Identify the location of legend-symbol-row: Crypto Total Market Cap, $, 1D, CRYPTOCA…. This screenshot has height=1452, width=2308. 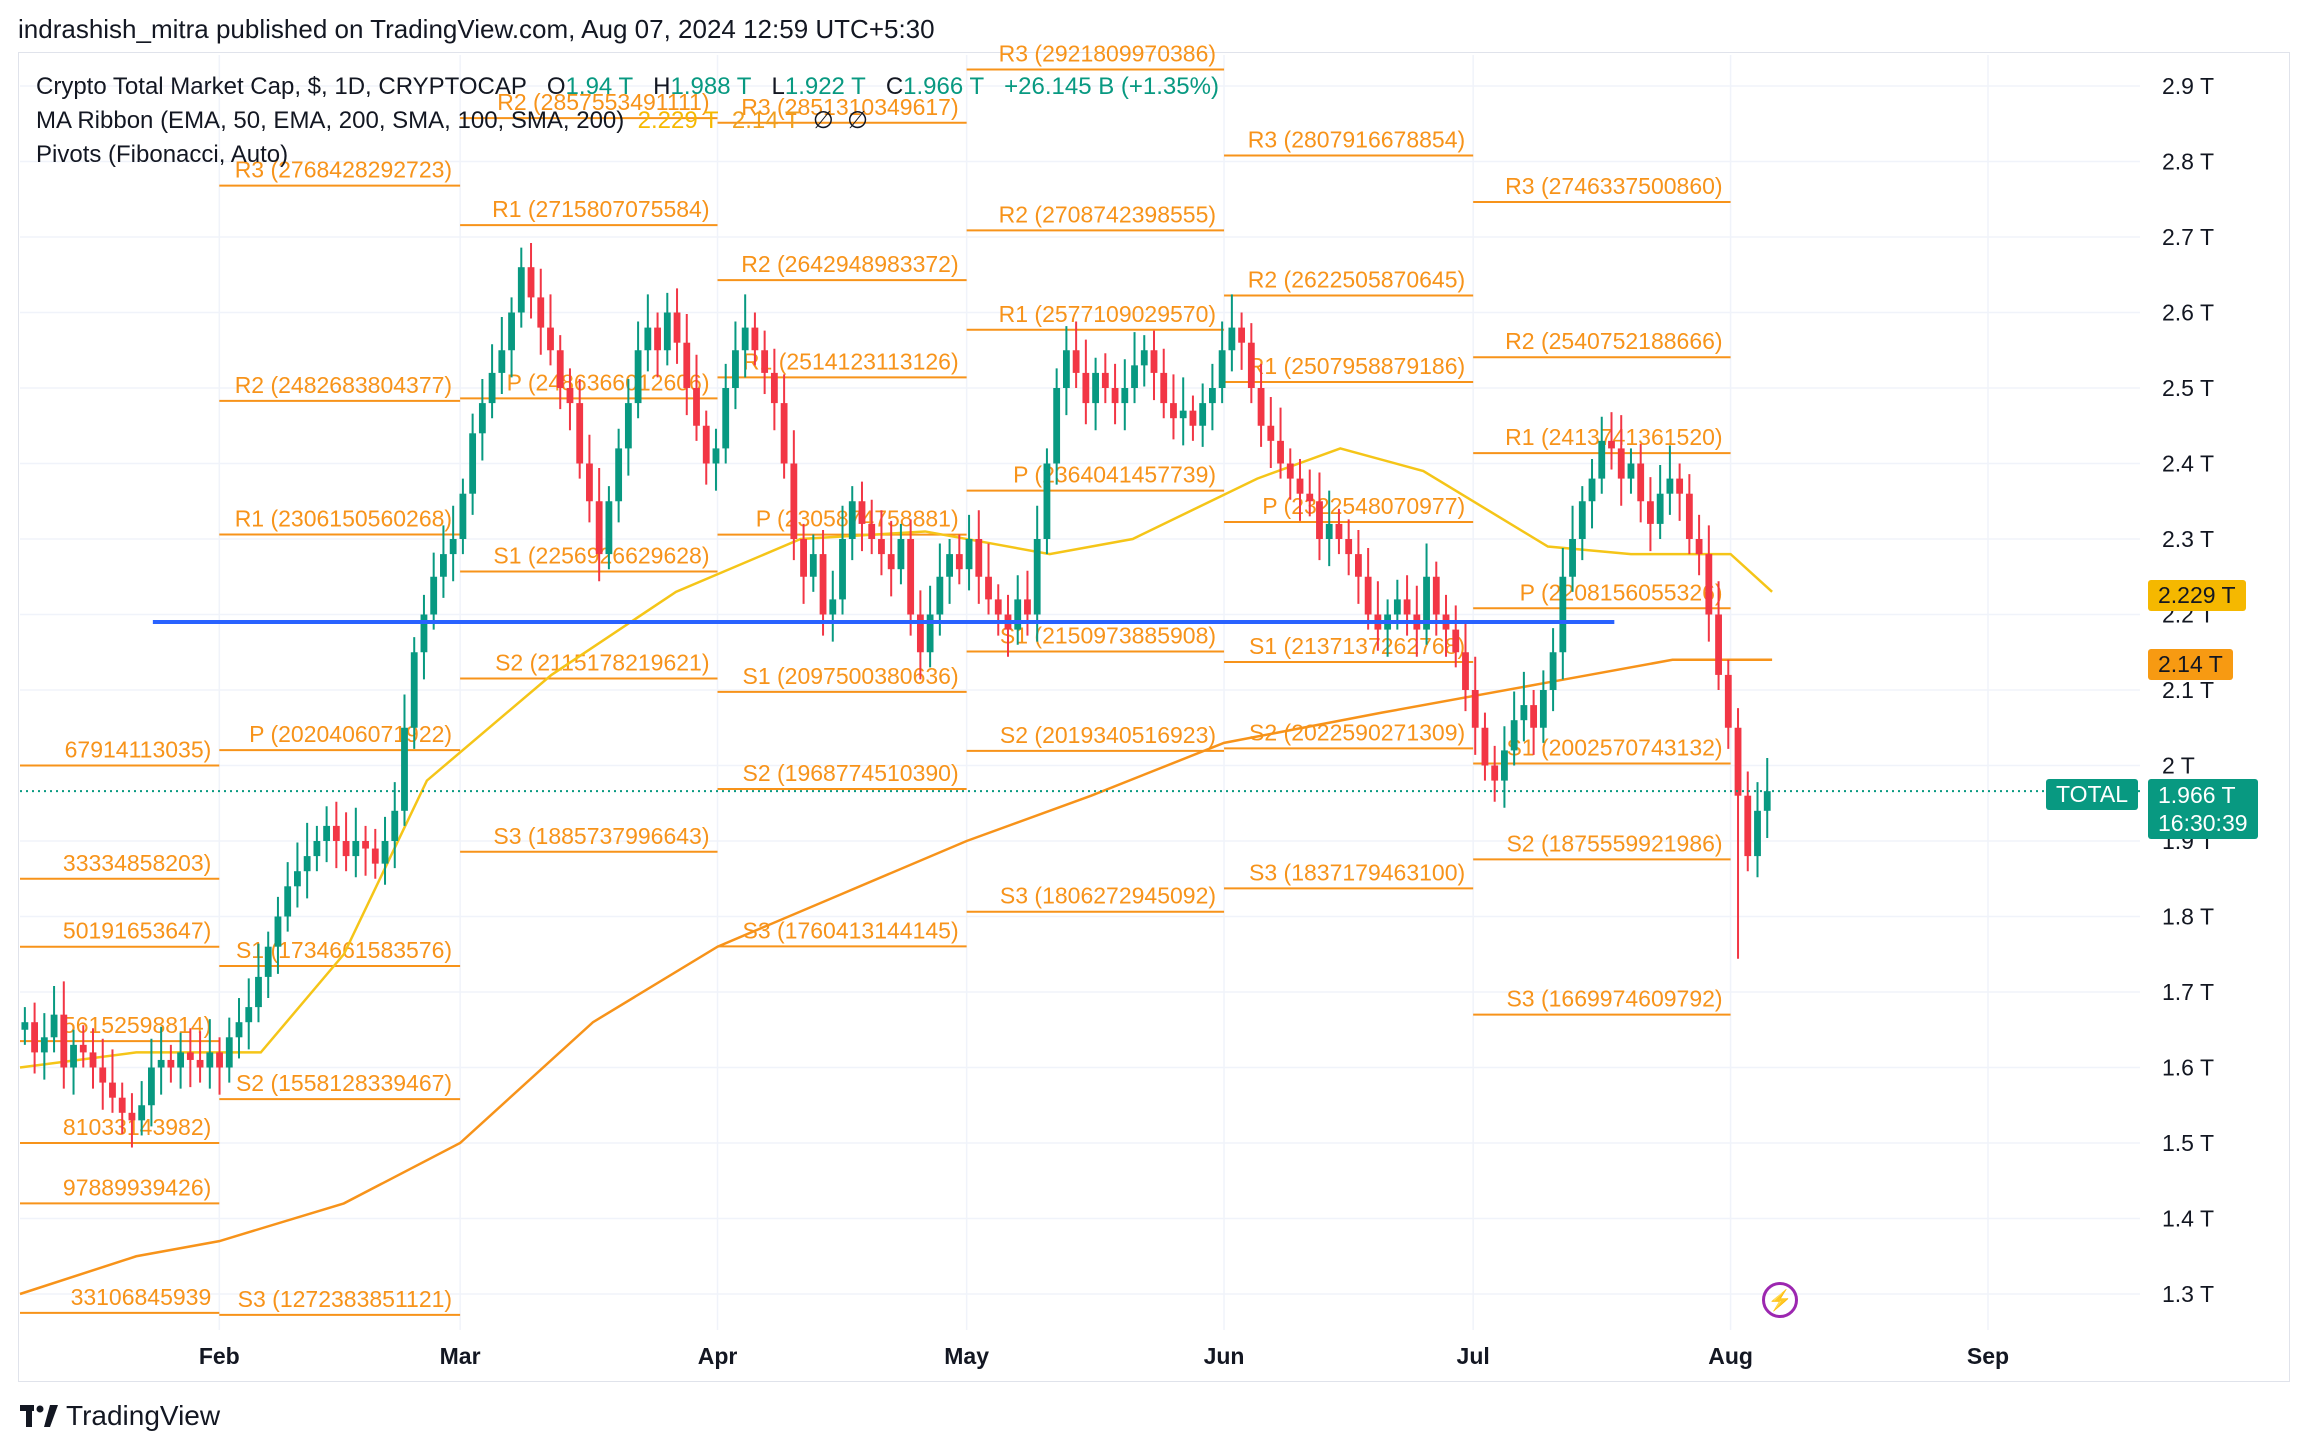
(627, 87).